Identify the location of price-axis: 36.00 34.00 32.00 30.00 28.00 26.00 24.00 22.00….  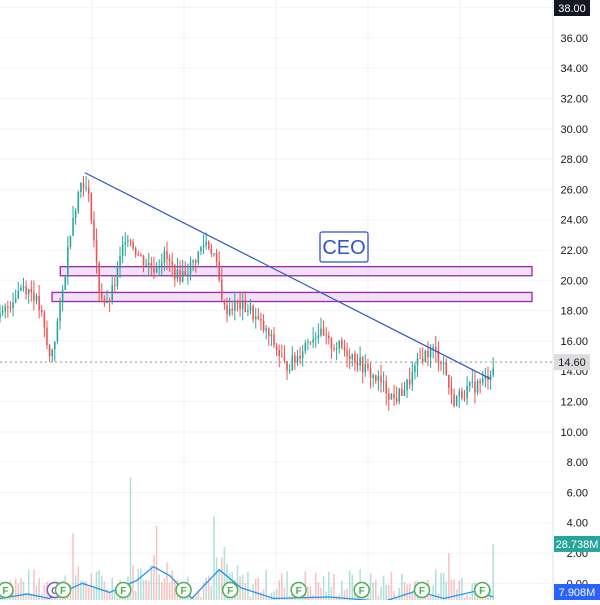
(577, 300).